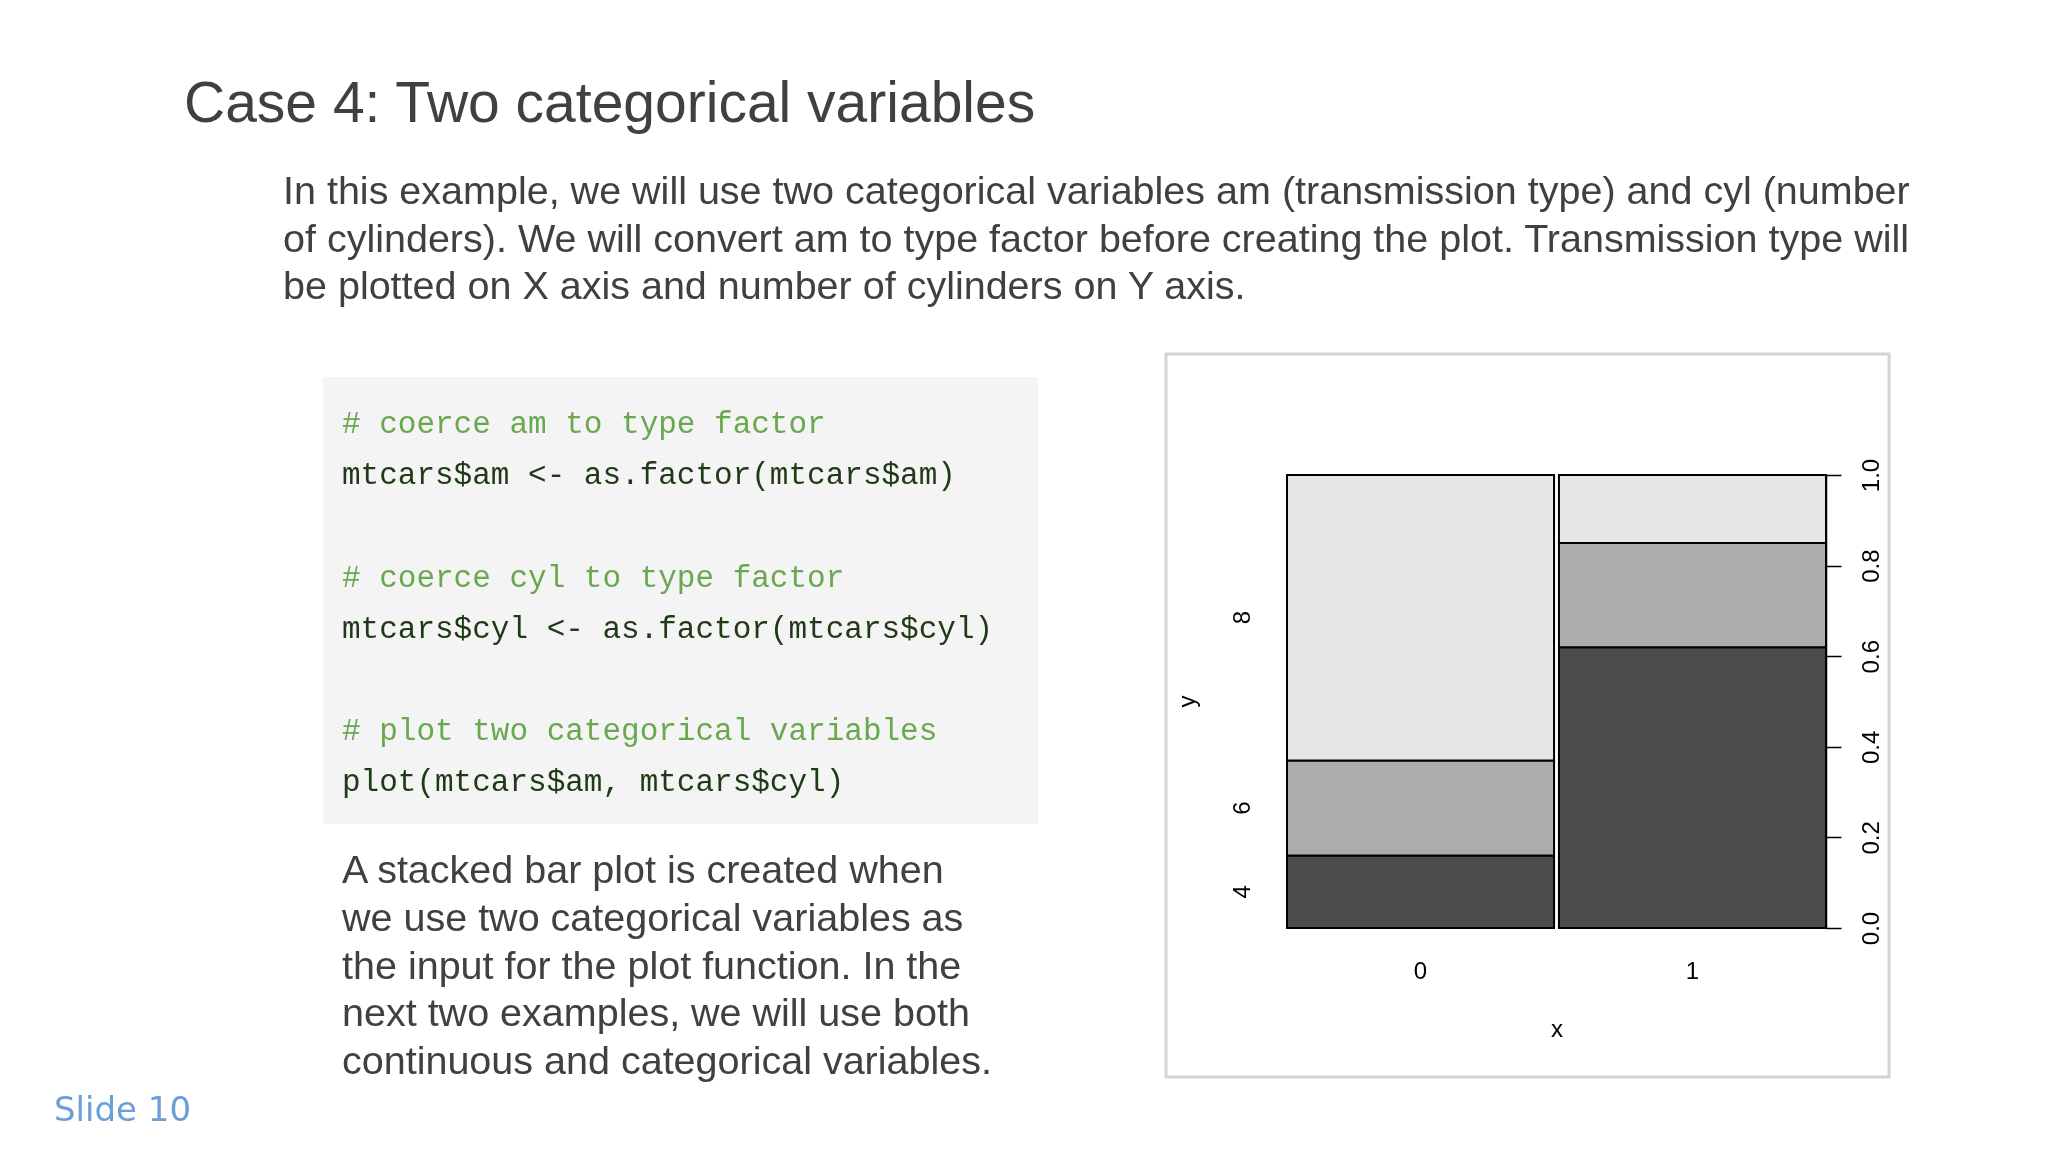  I want to click on y-axis-title: y, so click(1186, 701).